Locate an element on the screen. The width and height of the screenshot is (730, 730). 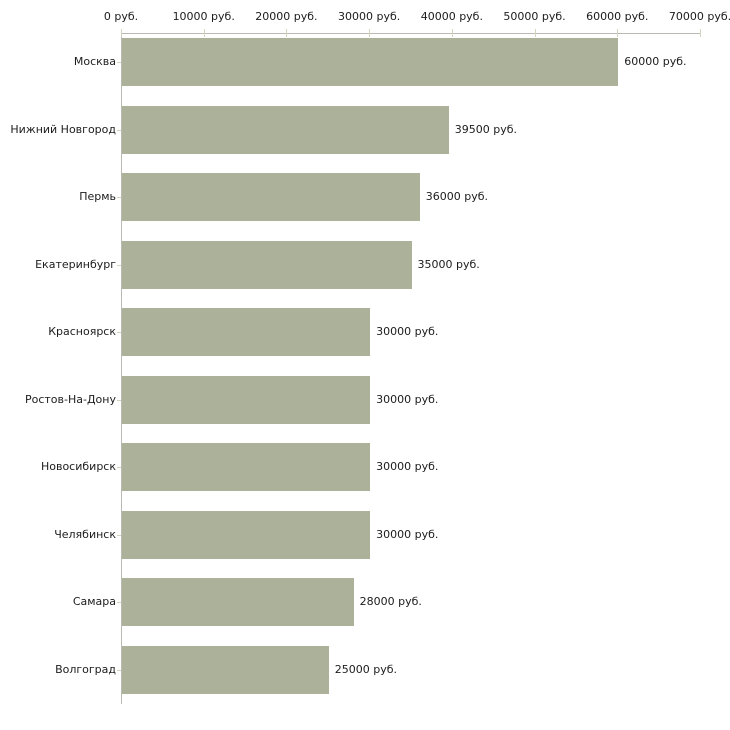
x-axis-tick-label: 20000 руб. is located at coordinates (286, 16).